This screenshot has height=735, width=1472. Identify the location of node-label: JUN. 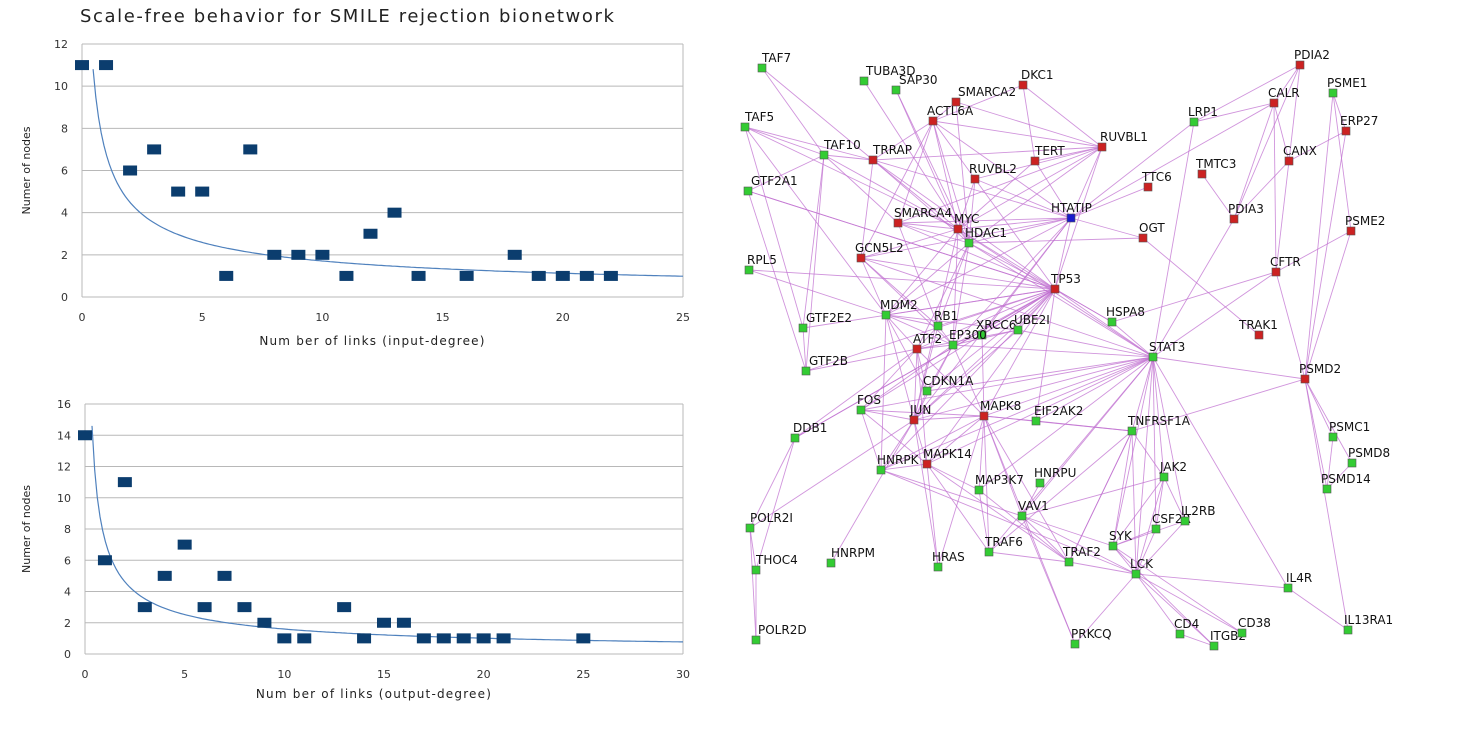
(920, 410).